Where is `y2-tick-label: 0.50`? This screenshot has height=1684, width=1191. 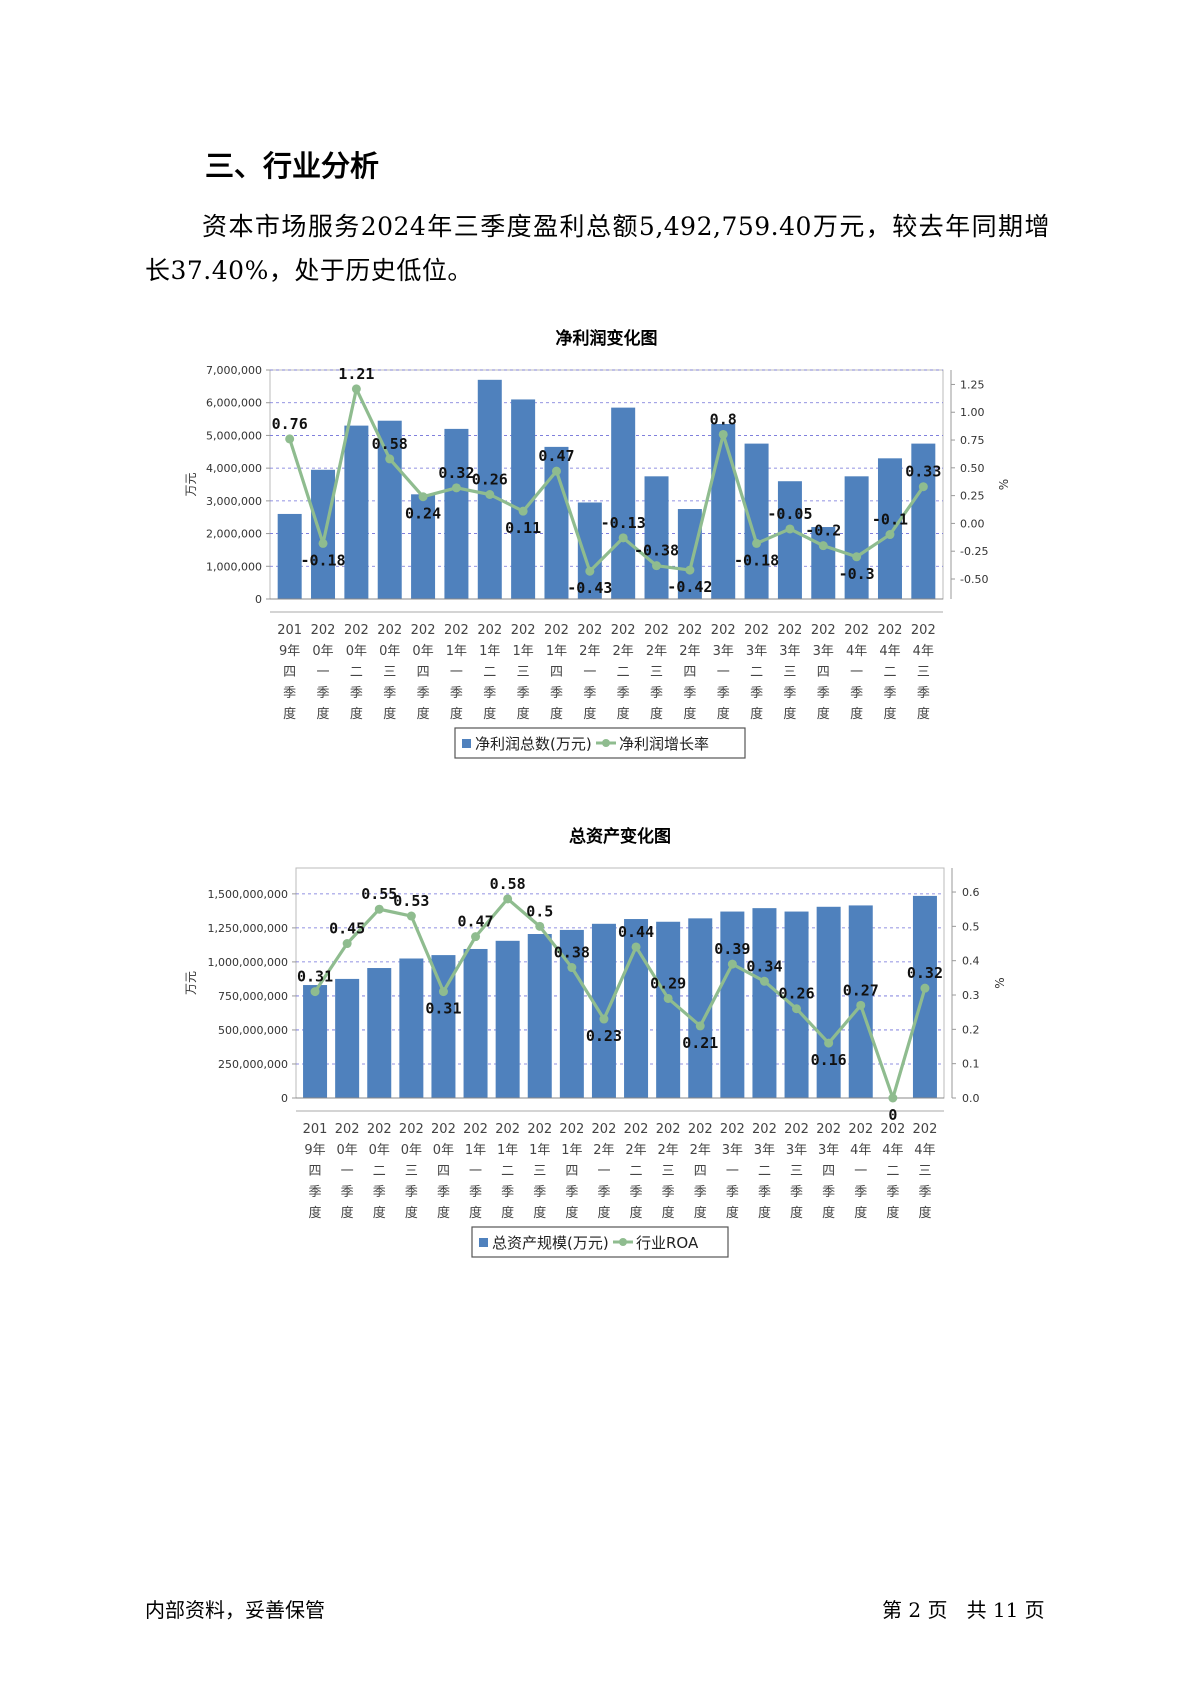
y2-tick-label: 0.50 is located at coordinates (972, 468).